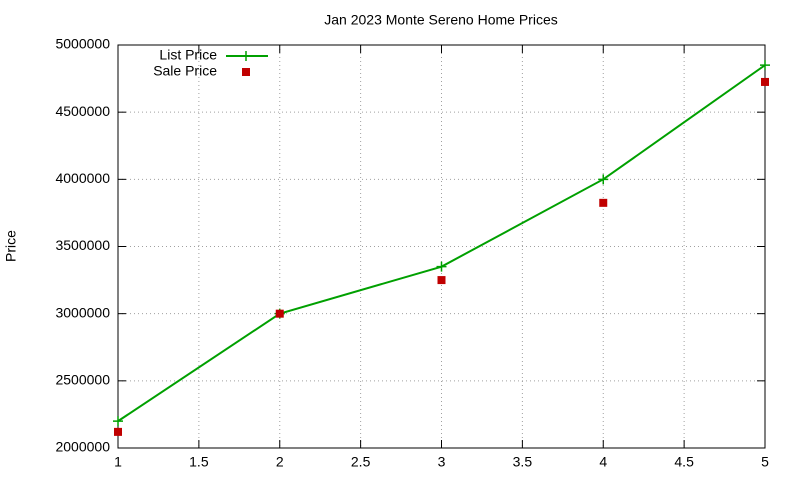 The image size is (800, 480). What do you see at coordinates (188, 55) in the screenshot?
I see `legend-label: List Price` at bounding box center [188, 55].